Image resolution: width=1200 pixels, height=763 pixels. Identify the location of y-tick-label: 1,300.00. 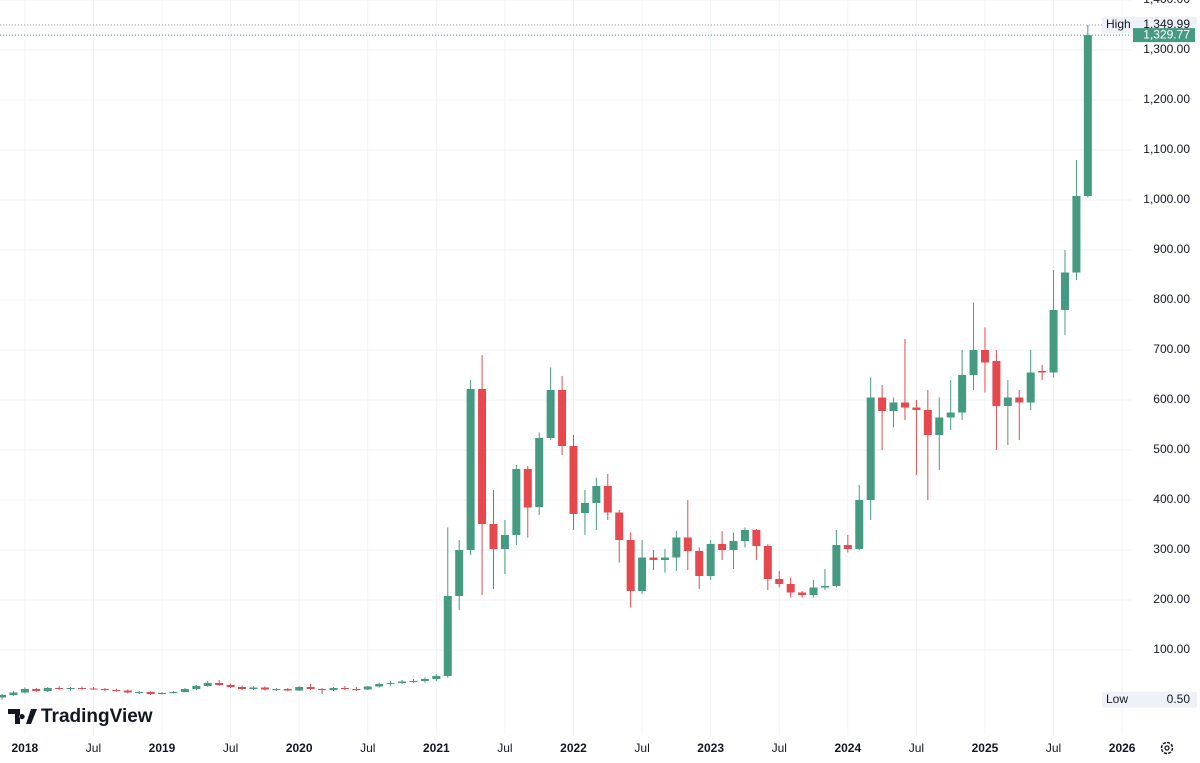
(1166, 49).